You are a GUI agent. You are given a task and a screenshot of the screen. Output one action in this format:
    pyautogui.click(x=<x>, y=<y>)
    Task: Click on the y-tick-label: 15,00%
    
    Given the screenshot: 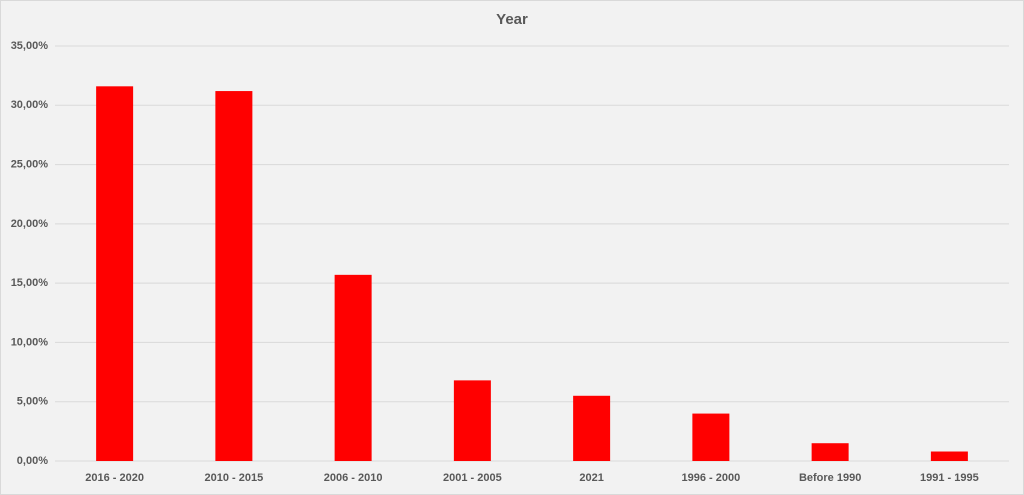 What is the action you would take?
    pyautogui.click(x=30, y=283)
    